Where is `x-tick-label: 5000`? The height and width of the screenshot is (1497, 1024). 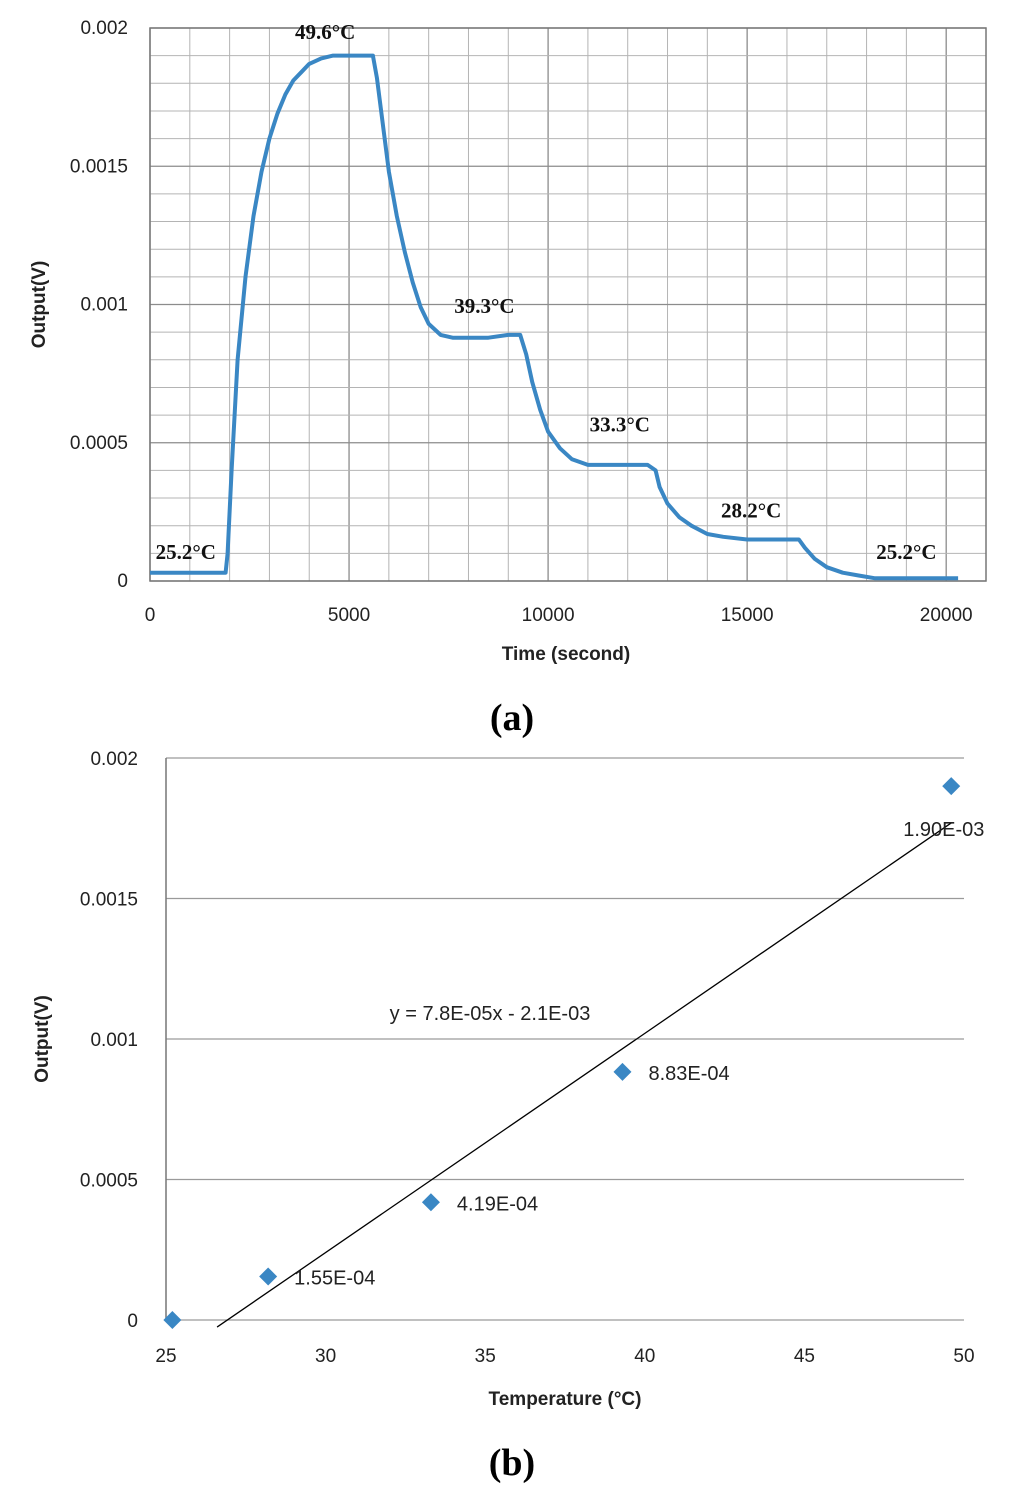
x-tick-label: 5000 is located at coordinates (349, 615).